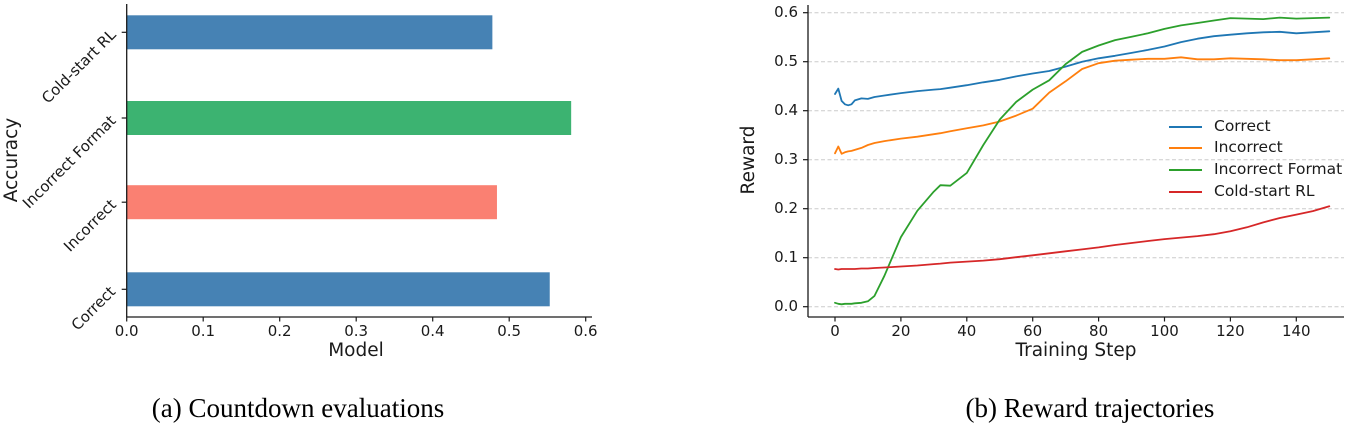 The width and height of the screenshot is (1354, 429). I want to click on legend-label: Correct, so click(1242, 125).